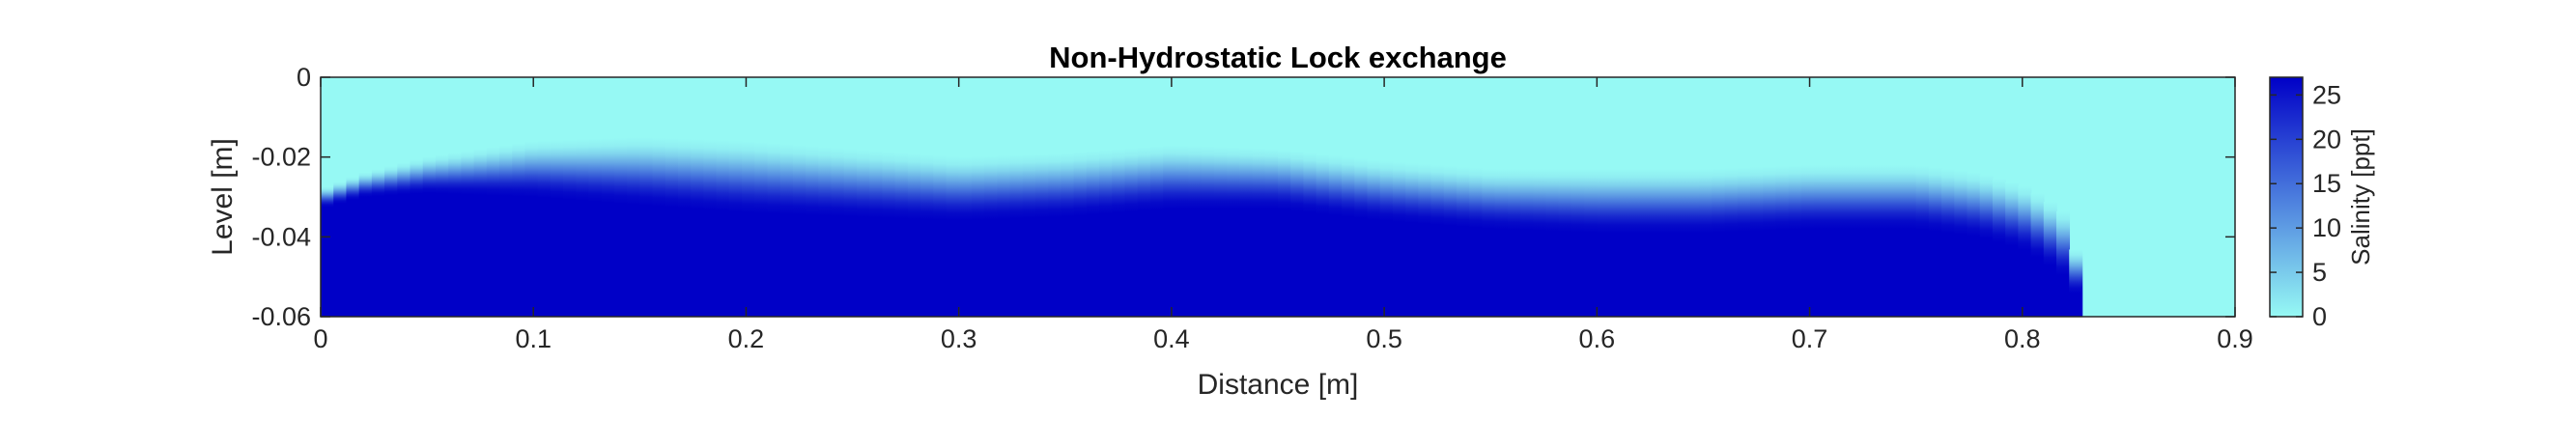 The width and height of the screenshot is (2576, 447). I want to click on y-axis-label: Level [m], so click(223, 197).